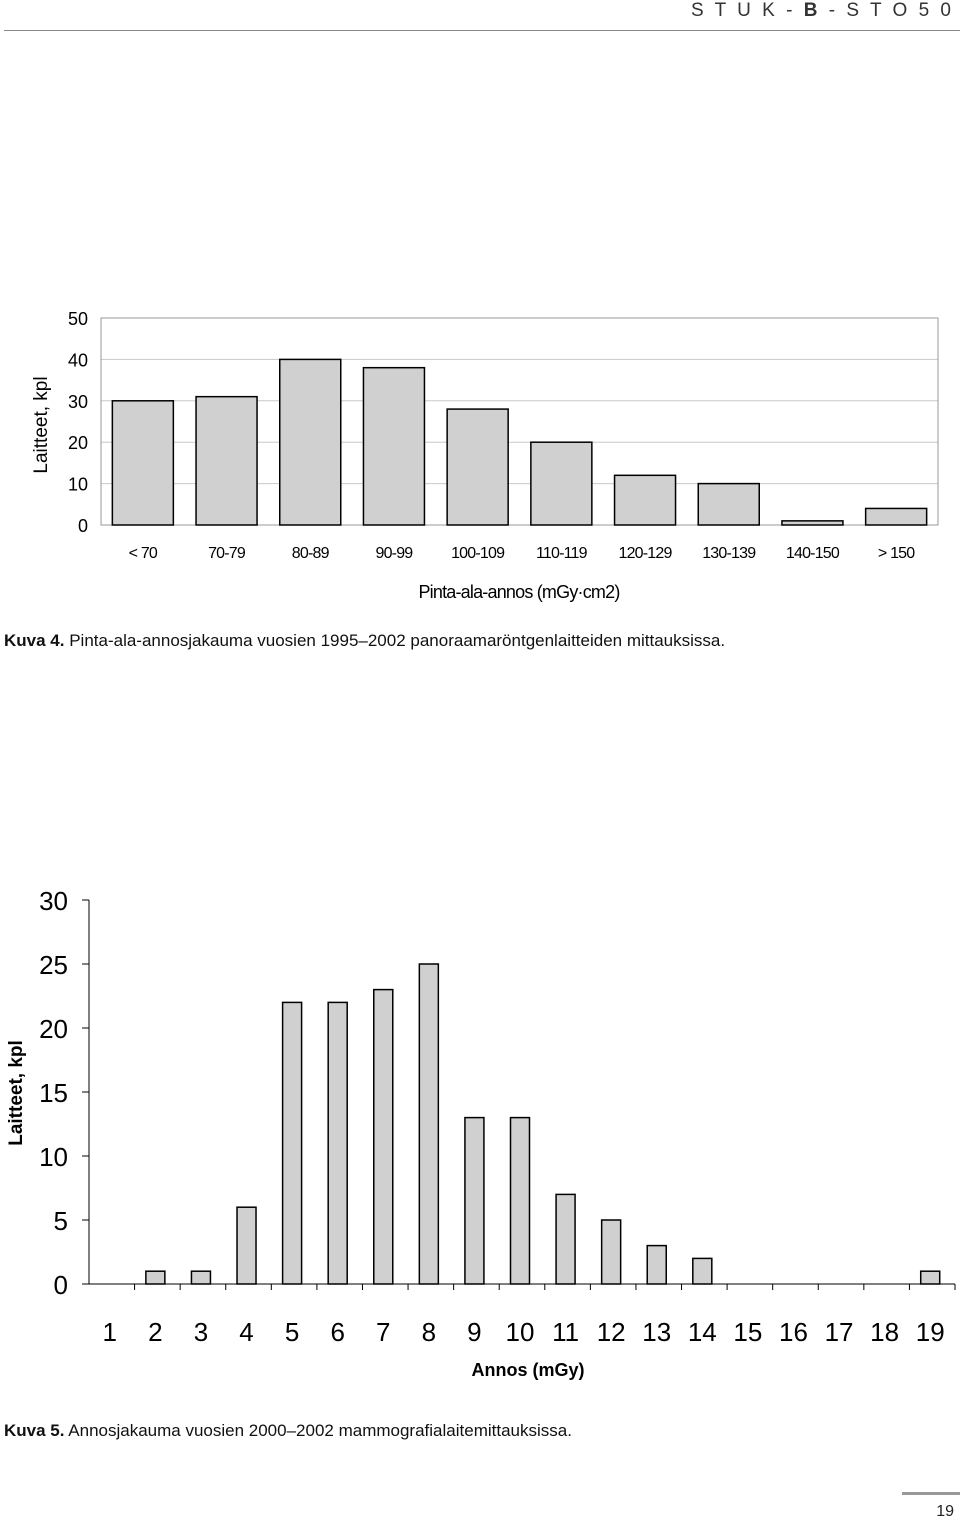 This screenshot has width=960, height=1526. Describe the element at coordinates (656, 1332) in the screenshot. I see `chart2-x-tick-label: 13` at that location.